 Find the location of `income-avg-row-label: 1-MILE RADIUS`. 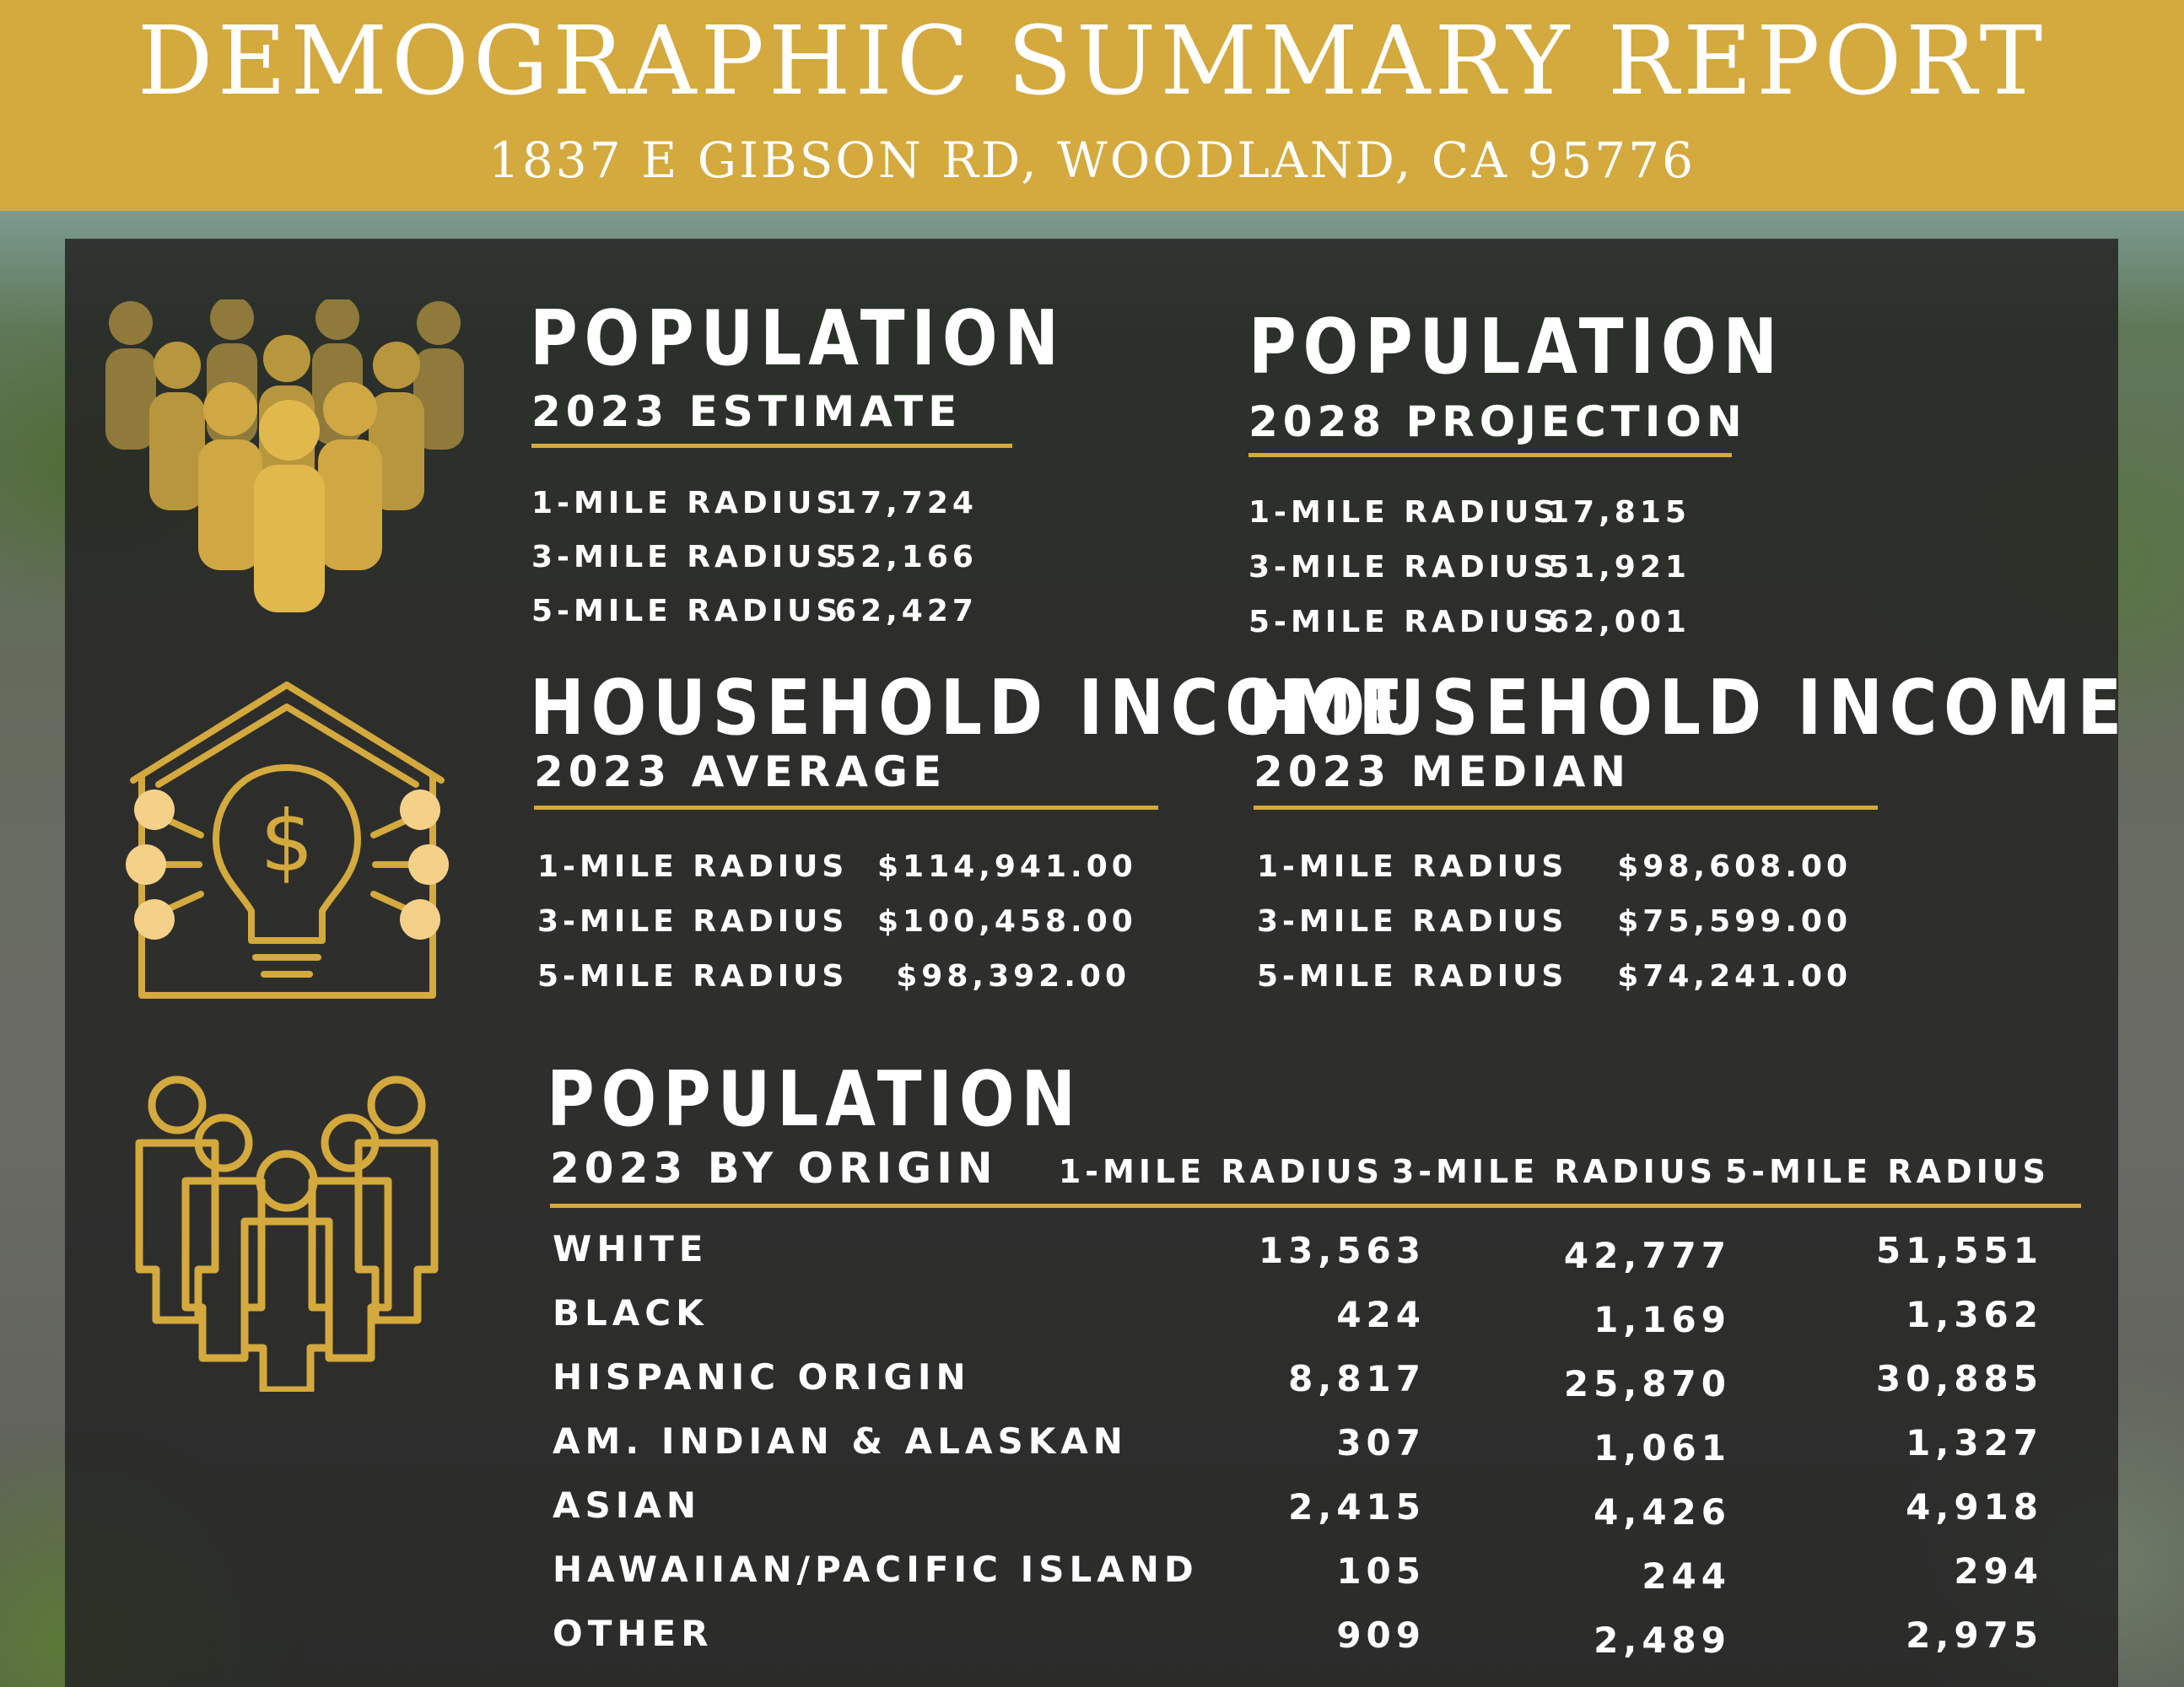

income-avg-row-label: 1-MILE RADIUS is located at coordinates (693, 866).